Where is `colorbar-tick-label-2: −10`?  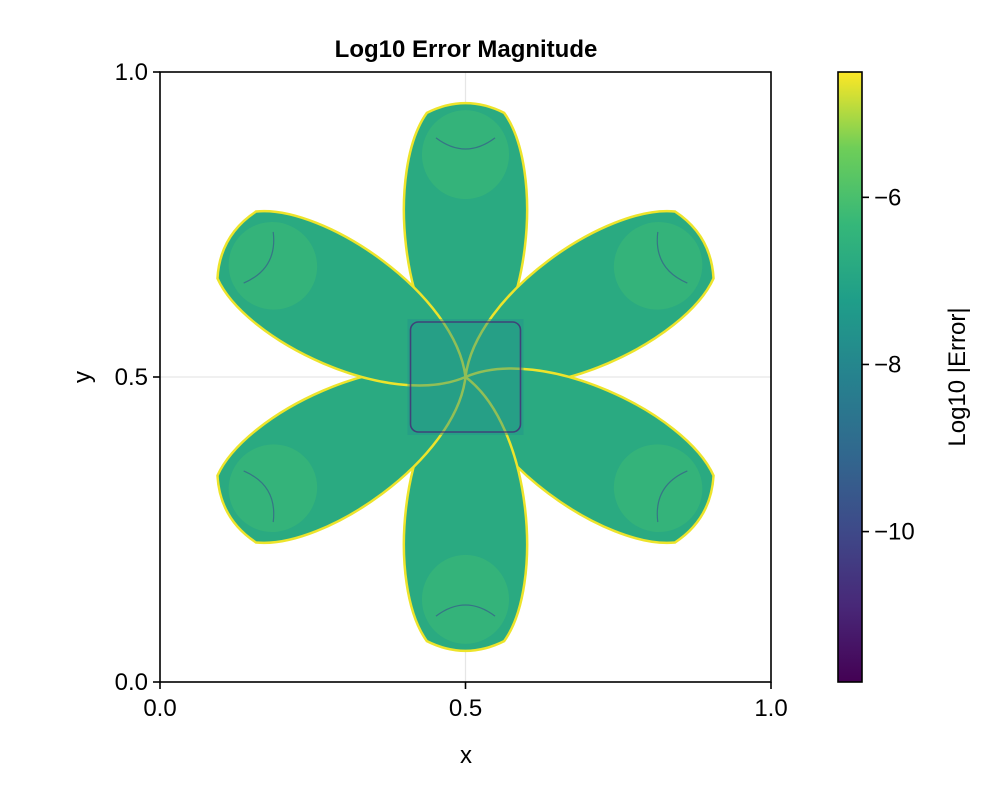
colorbar-tick-label-2: −10 is located at coordinates (894, 532).